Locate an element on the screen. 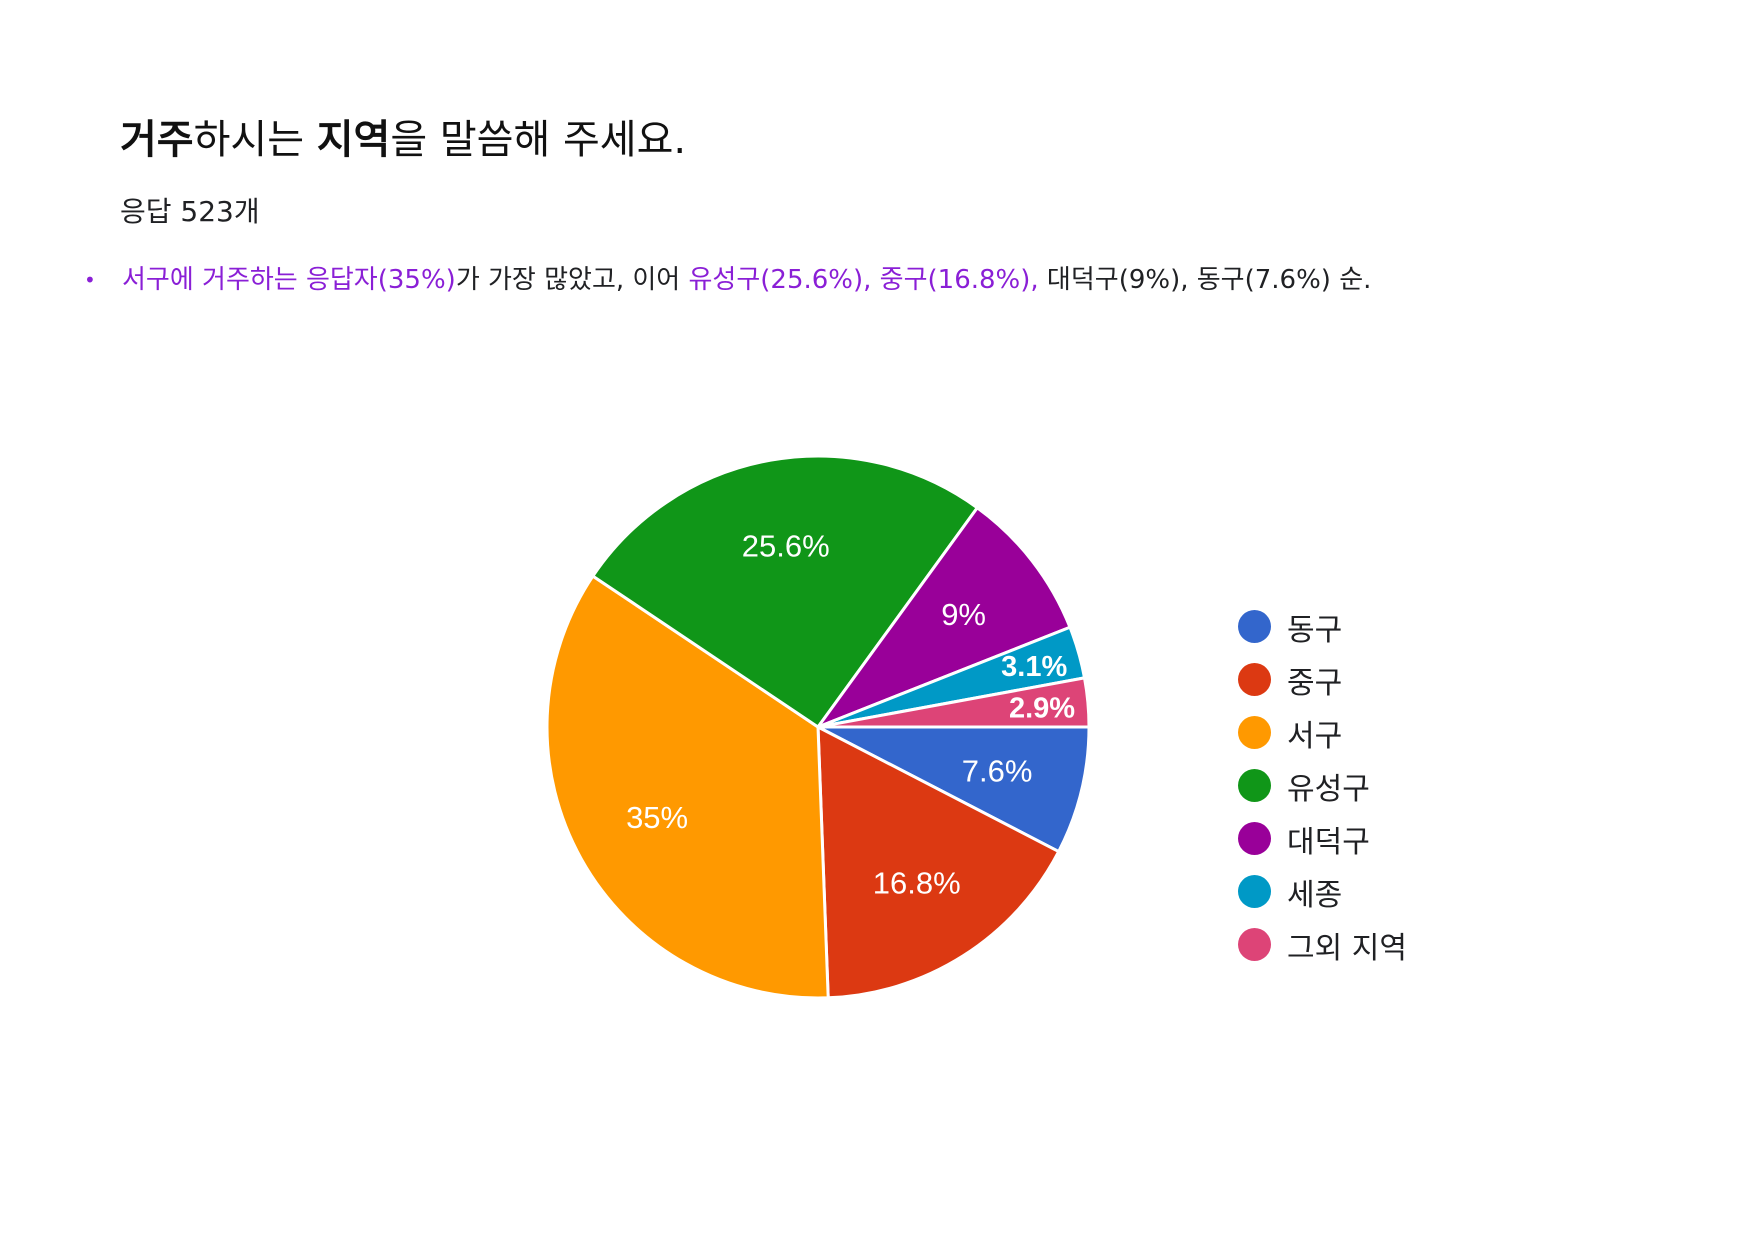 The height and width of the screenshot is (1240, 1754). summary-text-2: 대덕구(9%), 동구(7.6%) 순. is located at coordinates (1205, 280).